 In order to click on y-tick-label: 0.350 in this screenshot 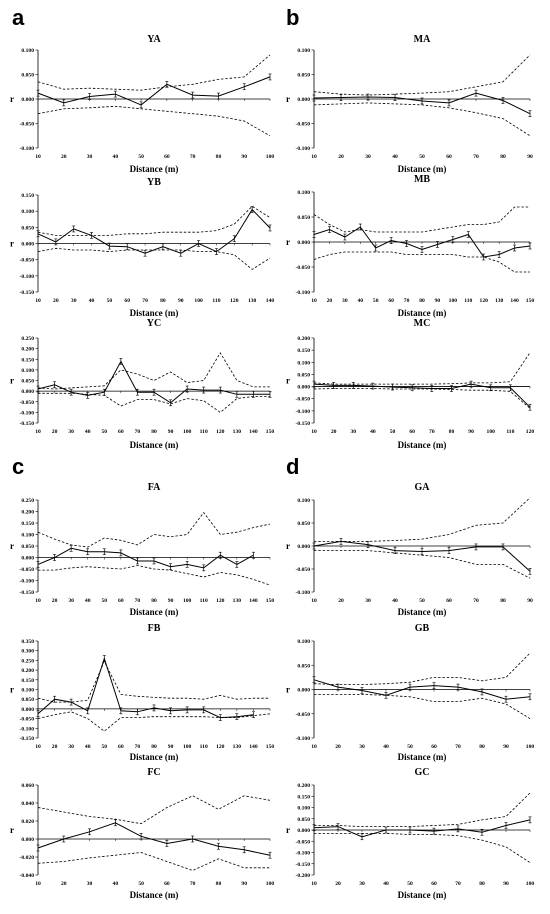, I will do `click(27, 642)`.